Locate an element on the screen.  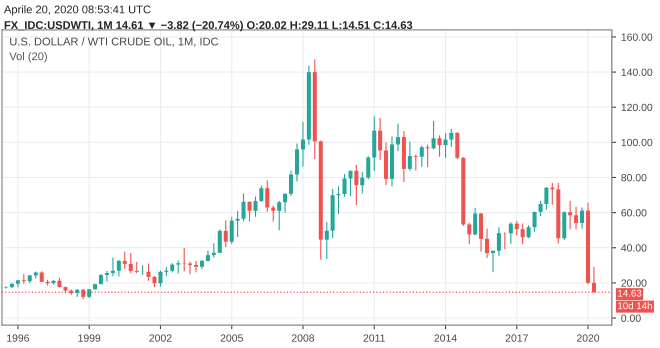
y-tick-label: 160.00 is located at coordinates (637, 37).